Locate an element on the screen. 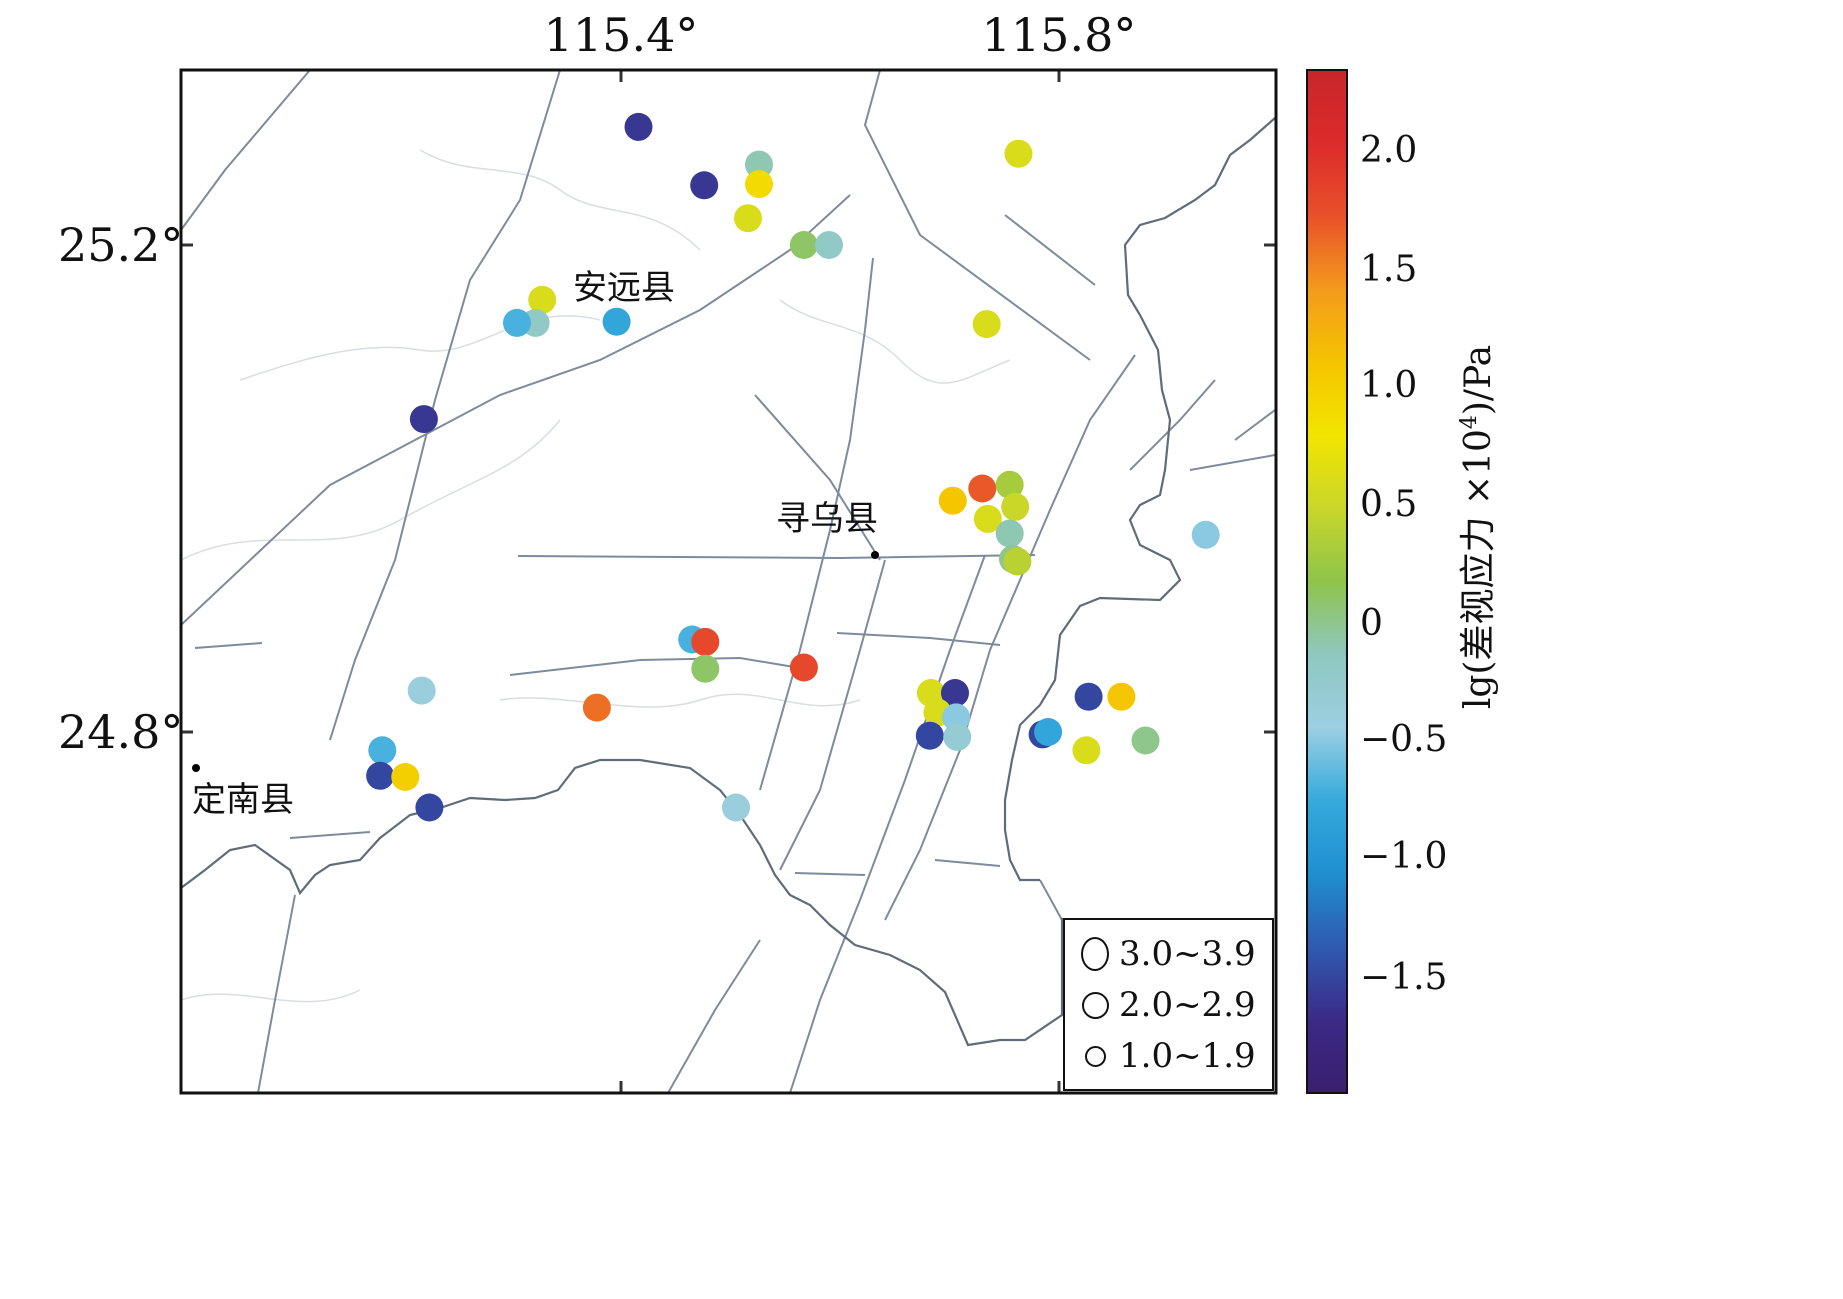 This screenshot has width=1843, height=1299. colorbar-gradient is located at coordinates (1327, 581).